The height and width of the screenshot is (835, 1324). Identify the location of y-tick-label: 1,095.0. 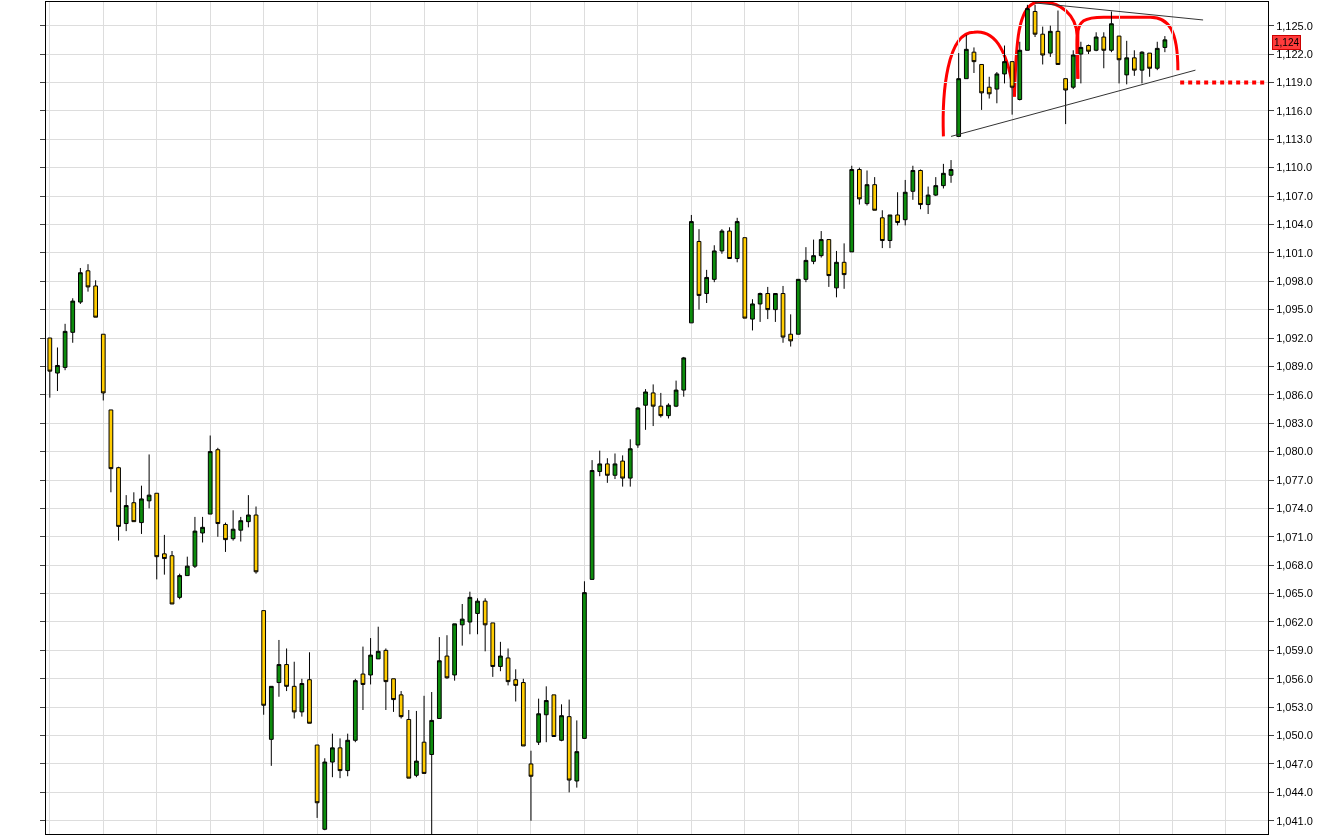
(1294, 309).